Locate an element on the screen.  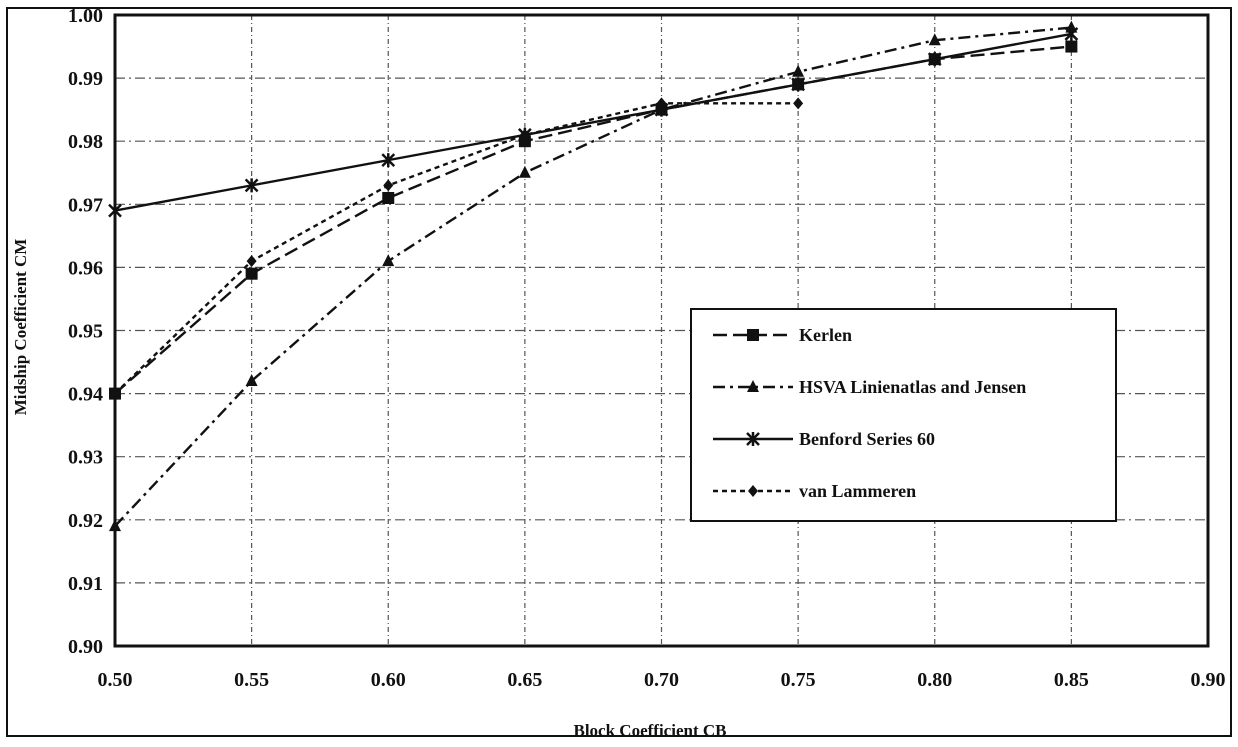
x-tick-label: 0.65 is located at coordinates (524, 680).